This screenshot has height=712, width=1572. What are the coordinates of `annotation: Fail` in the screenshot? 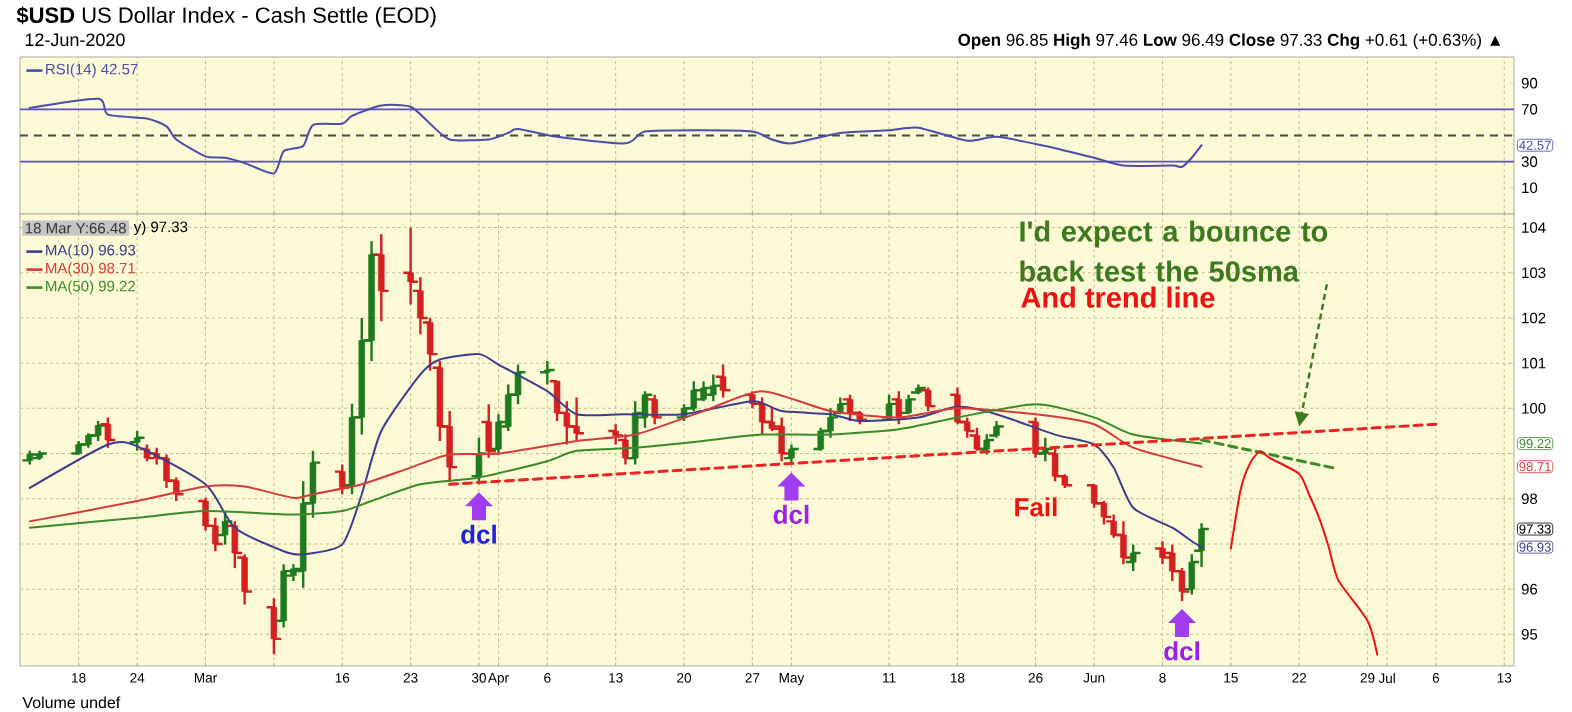 It's located at (1036, 507).